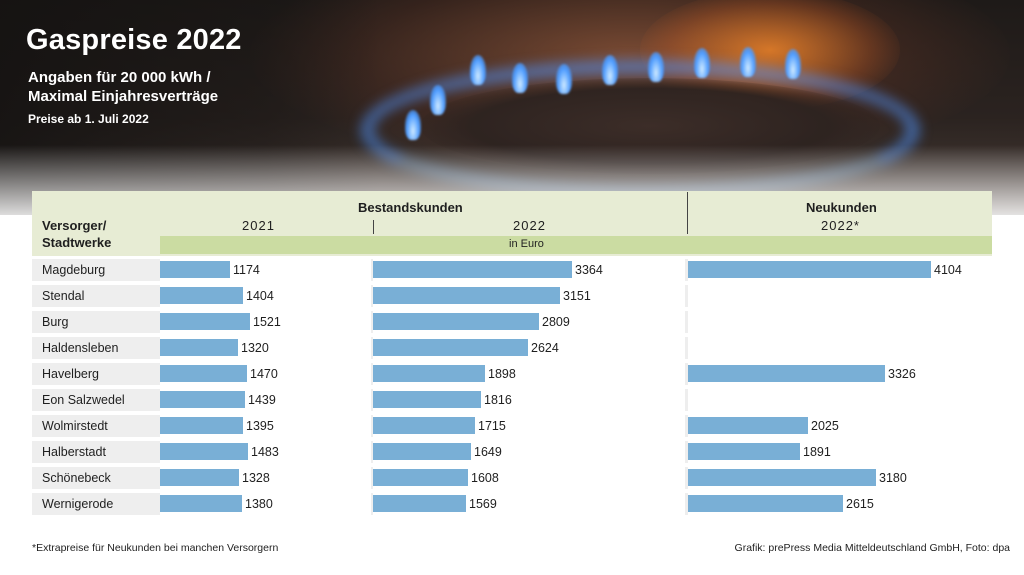 The width and height of the screenshot is (1024, 575). What do you see at coordinates (488, 452) in the screenshot?
I see `data-label: 1649` at bounding box center [488, 452].